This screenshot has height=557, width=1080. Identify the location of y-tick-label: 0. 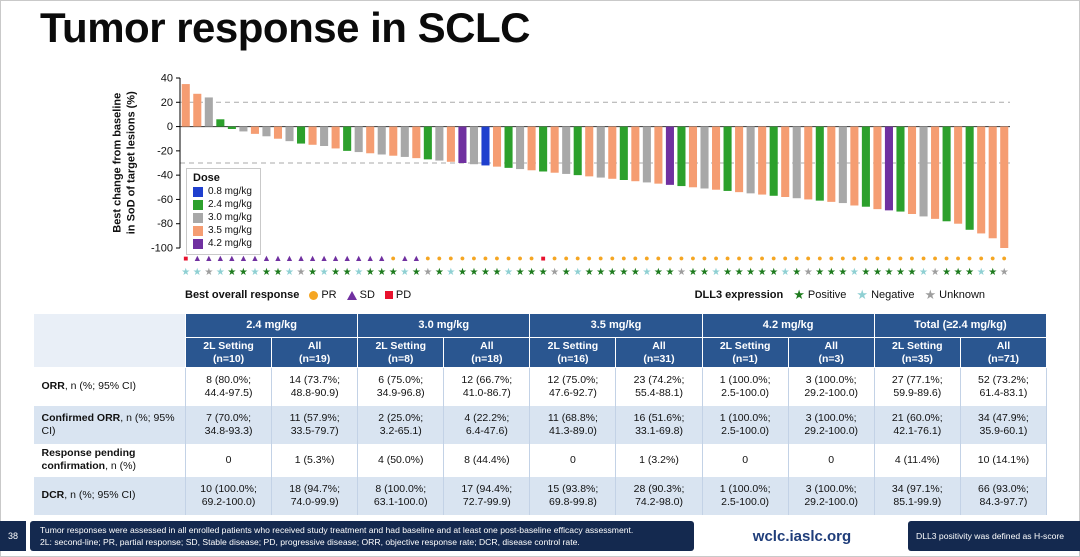
(170, 127).